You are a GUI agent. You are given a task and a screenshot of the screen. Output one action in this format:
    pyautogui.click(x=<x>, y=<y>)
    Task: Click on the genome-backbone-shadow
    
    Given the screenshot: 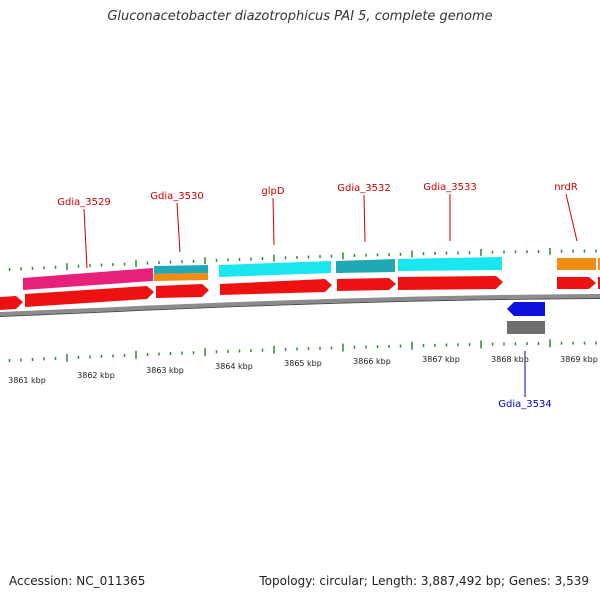 What is the action you would take?
    pyautogui.click(x=300, y=307)
    